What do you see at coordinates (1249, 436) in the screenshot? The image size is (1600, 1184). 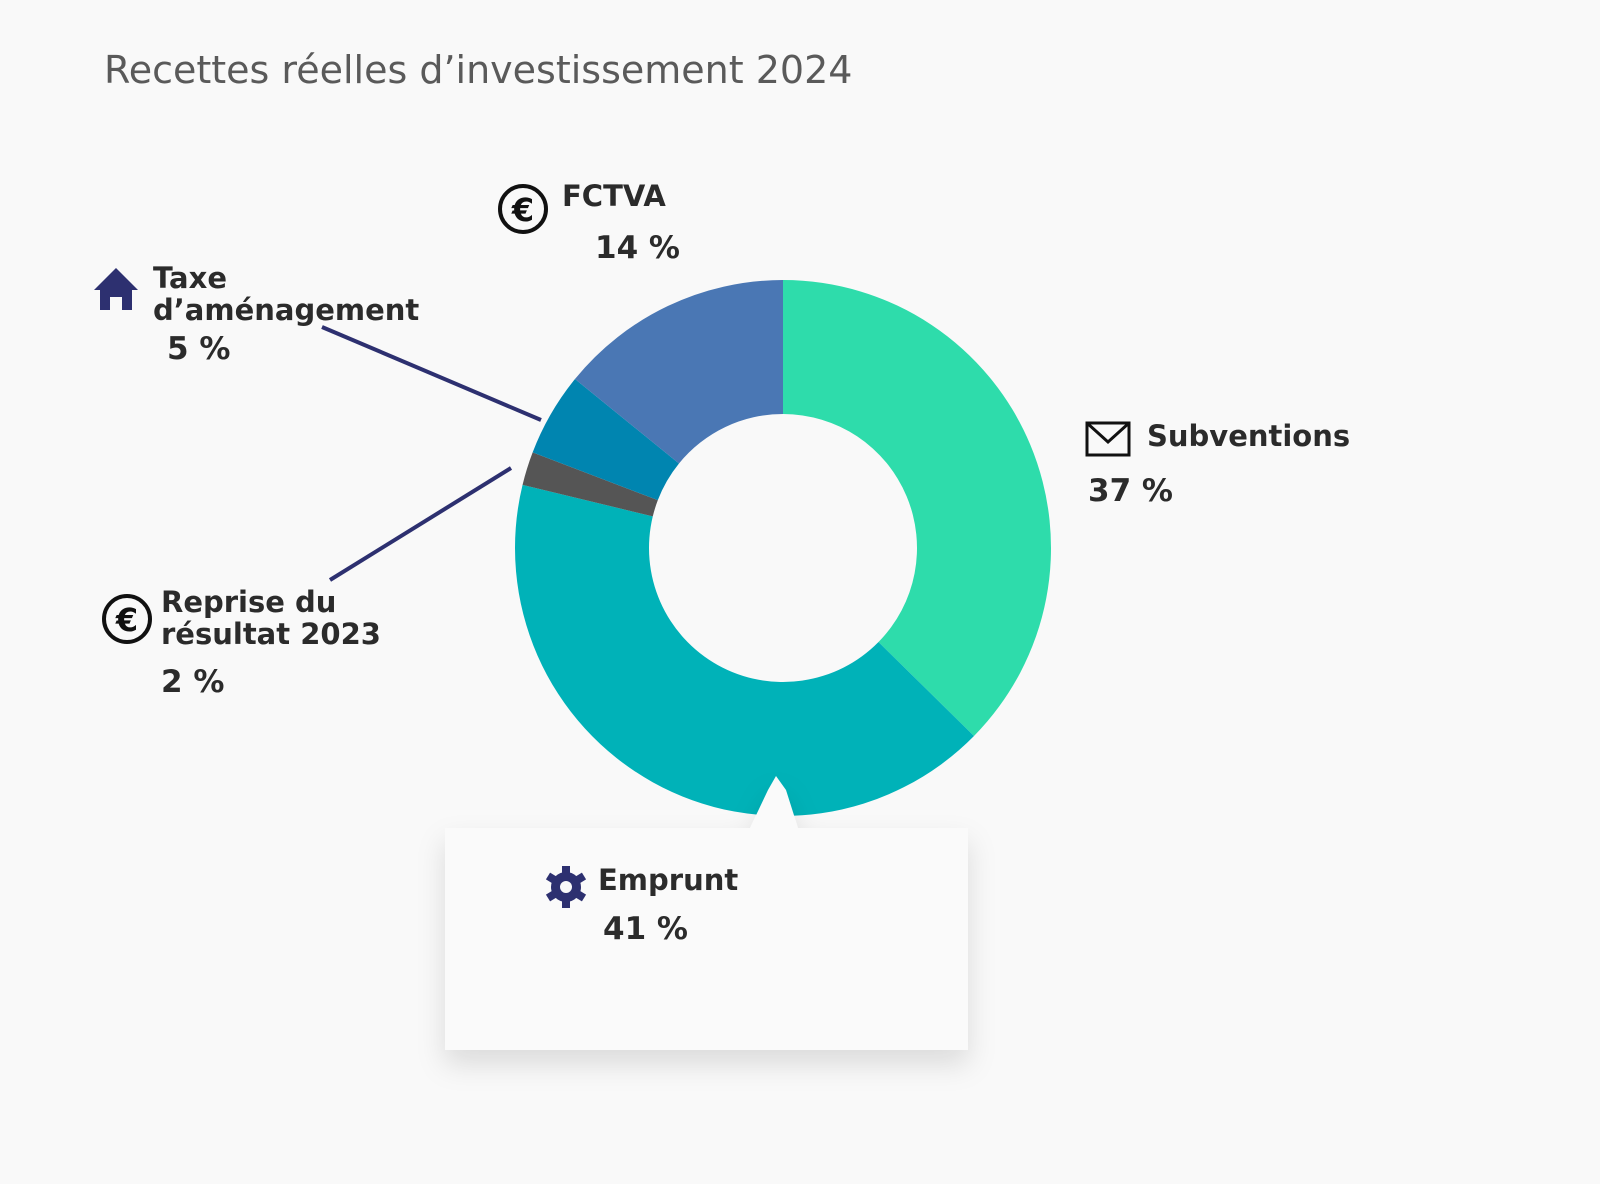 I see `slice-label: Subventions` at bounding box center [1249, 436].